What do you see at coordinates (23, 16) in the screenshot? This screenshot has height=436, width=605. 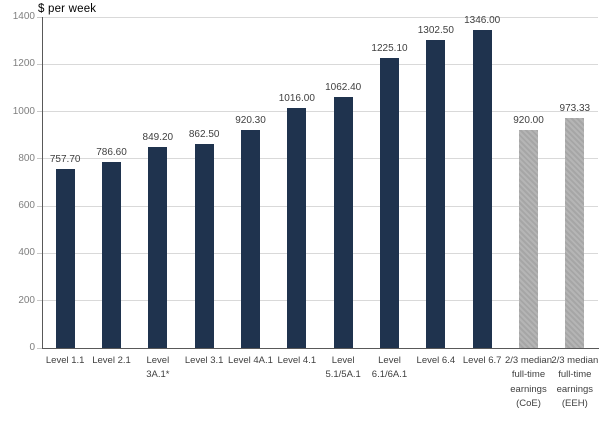 I see `y-tick-label-1400: 1400` at bounding box center [23, 16].